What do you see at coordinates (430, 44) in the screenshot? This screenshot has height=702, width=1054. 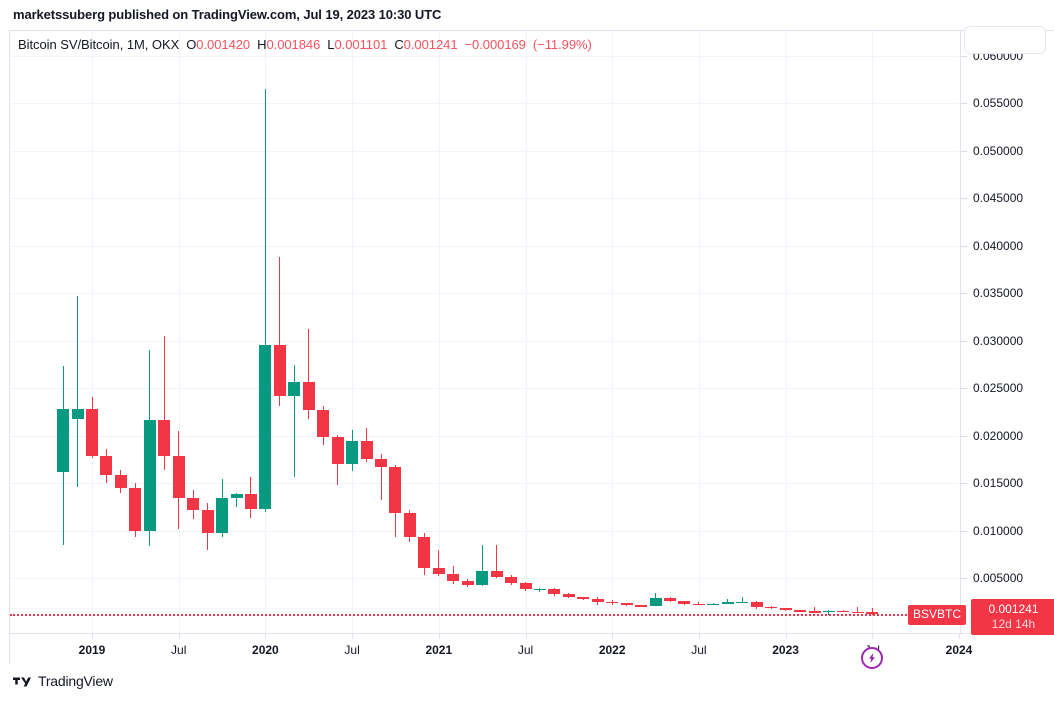 I see `legend-close-value: 0.001241` at bounding box center [430, 44].